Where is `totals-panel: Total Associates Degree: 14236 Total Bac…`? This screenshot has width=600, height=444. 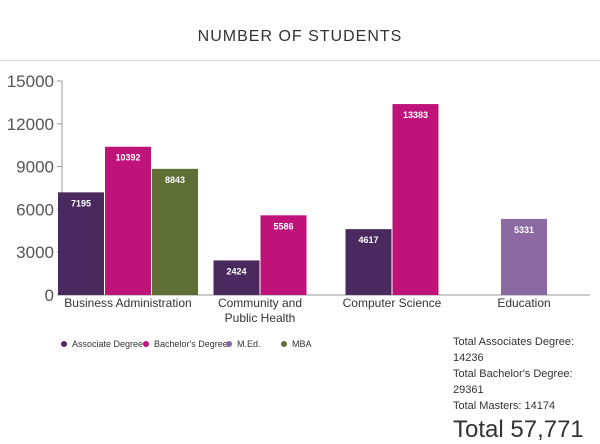 totals-panel: Total Associates Degree: 14236 Total Bac… is located at coordinates (525, 389).